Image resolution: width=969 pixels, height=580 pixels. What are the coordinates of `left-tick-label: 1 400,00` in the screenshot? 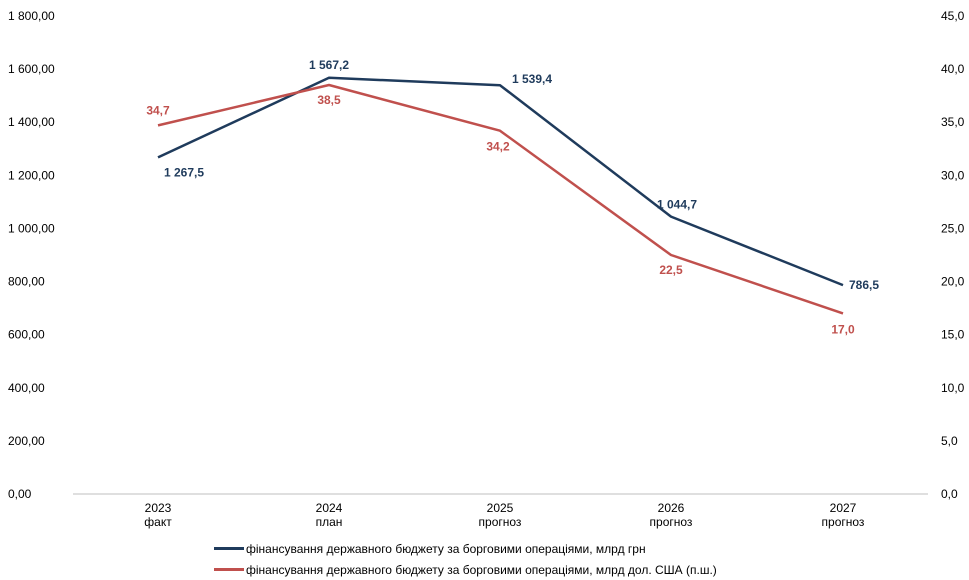 It's located at (31, 122).